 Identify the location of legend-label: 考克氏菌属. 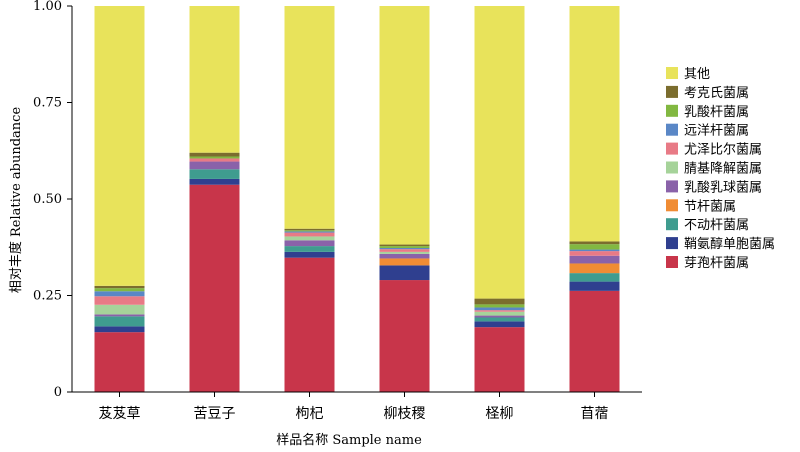
(716, 93).